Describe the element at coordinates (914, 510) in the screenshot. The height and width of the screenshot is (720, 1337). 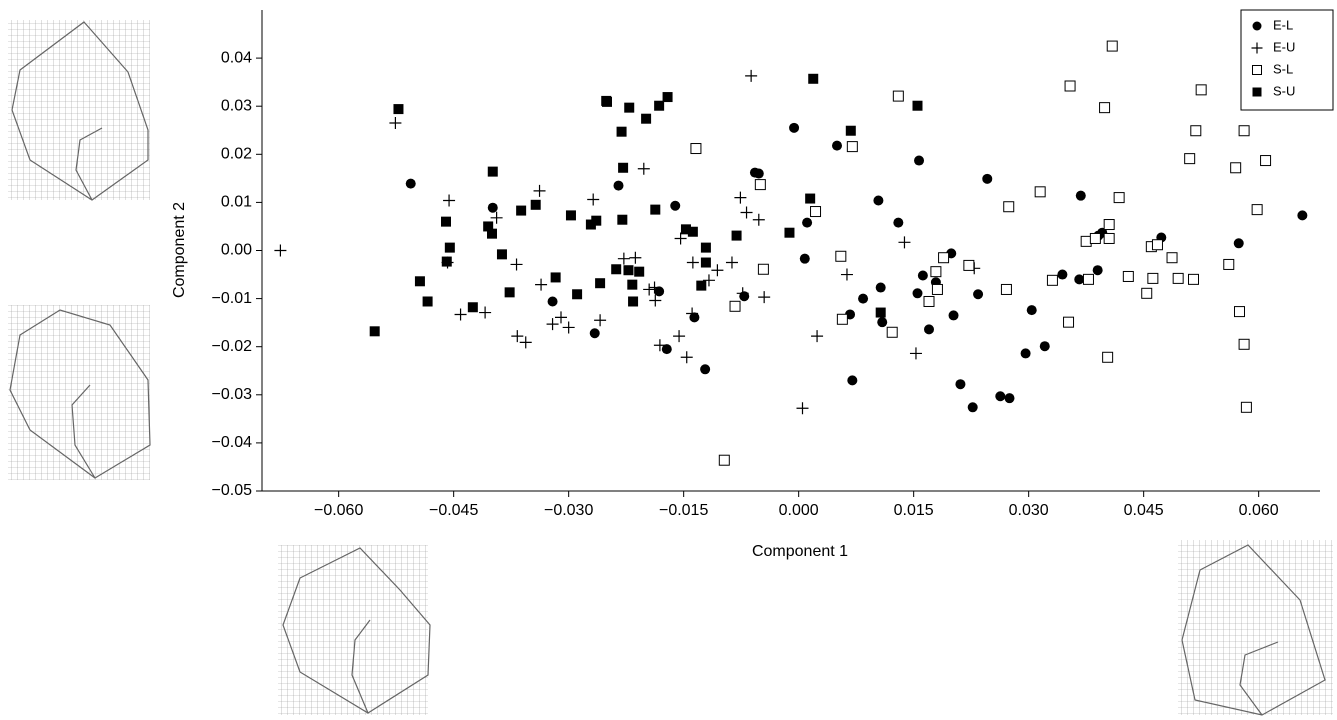
I see `x-tick-label: 0.015` at that location.